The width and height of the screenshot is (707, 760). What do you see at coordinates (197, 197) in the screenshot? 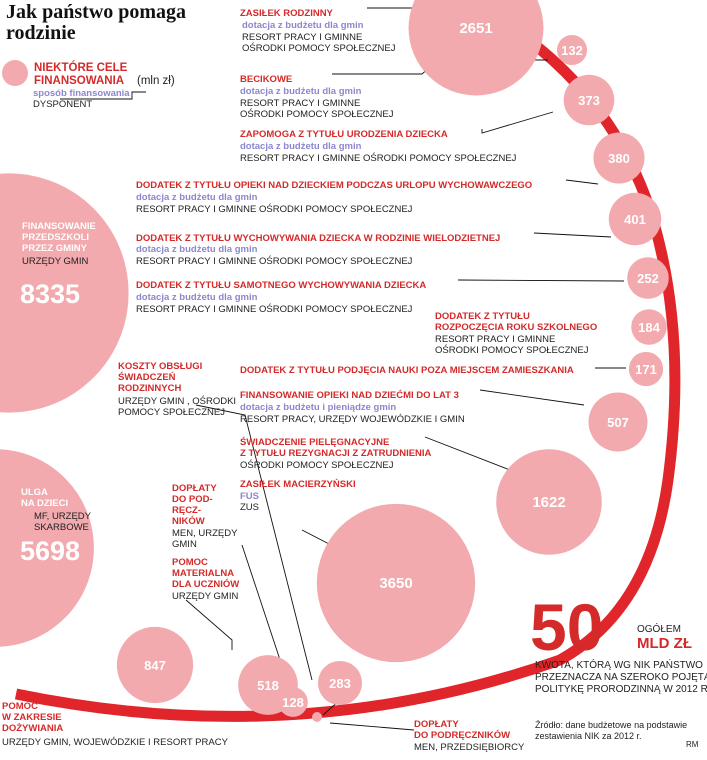
I see `label-urlop-method: dotacja z budżetu dla gmin` at bounding box center [197, 197].